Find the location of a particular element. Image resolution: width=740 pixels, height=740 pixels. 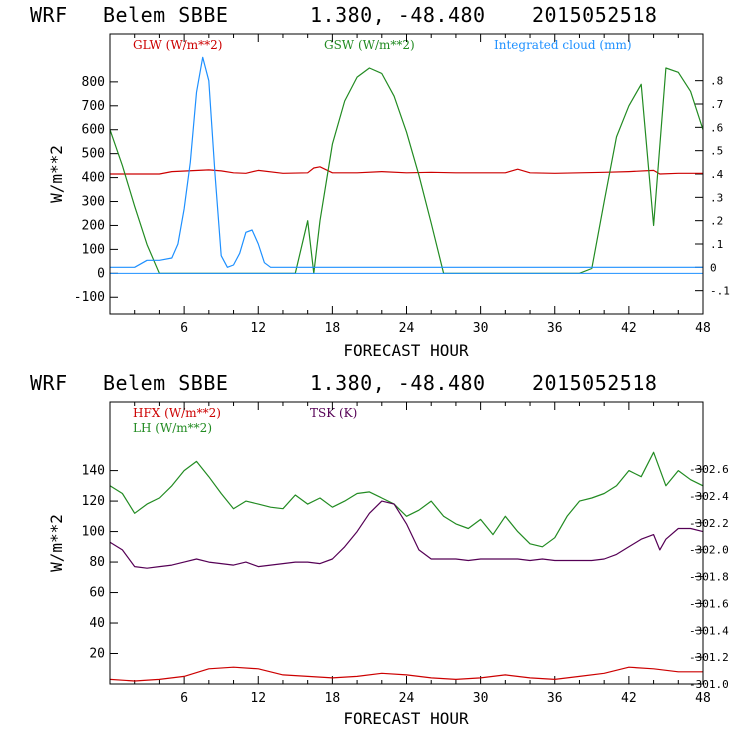

y-right-tick-label: -301.2 is located at coordinates (709, 657).